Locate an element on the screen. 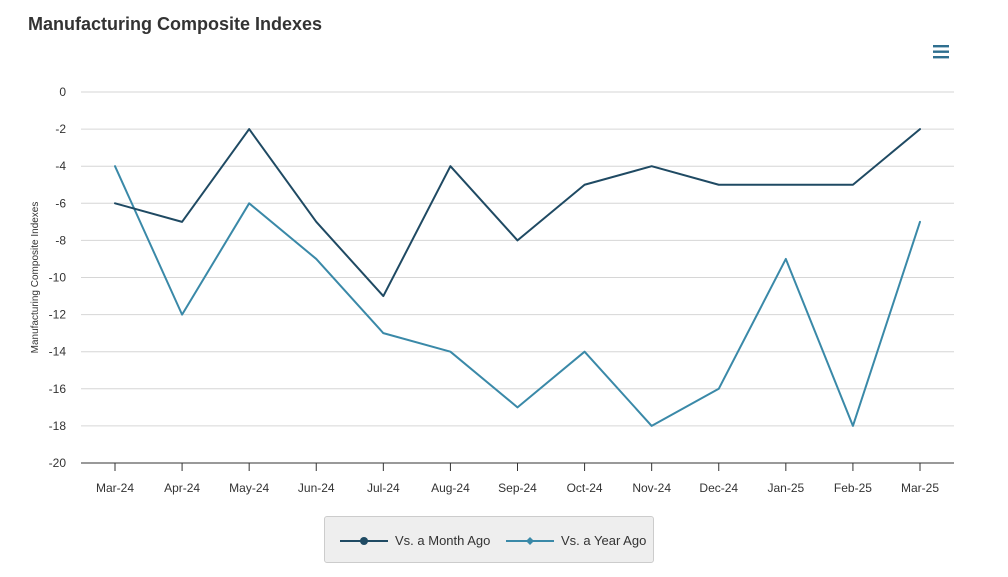 The width and height of the screenshot is (1008, 577). y-axis-tick-labels: 0 -2 -4 -6 -8 -10 -12 -14 -16 -18 -20 is located at coordinates (58, 277).